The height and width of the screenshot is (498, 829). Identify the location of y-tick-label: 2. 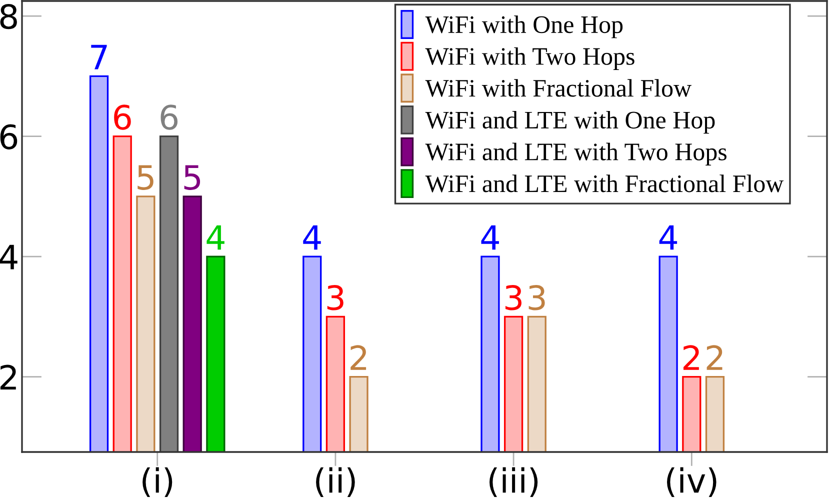
(8, 377).